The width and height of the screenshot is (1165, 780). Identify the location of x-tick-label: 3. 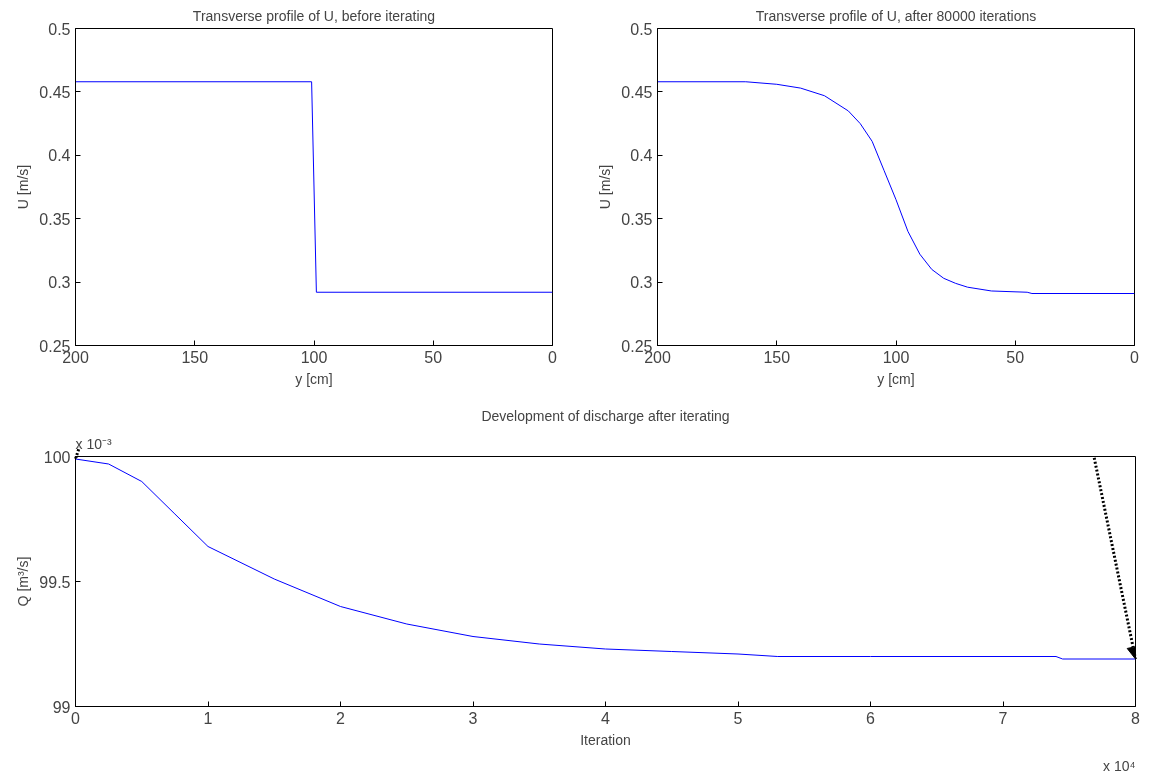
(473, 718).